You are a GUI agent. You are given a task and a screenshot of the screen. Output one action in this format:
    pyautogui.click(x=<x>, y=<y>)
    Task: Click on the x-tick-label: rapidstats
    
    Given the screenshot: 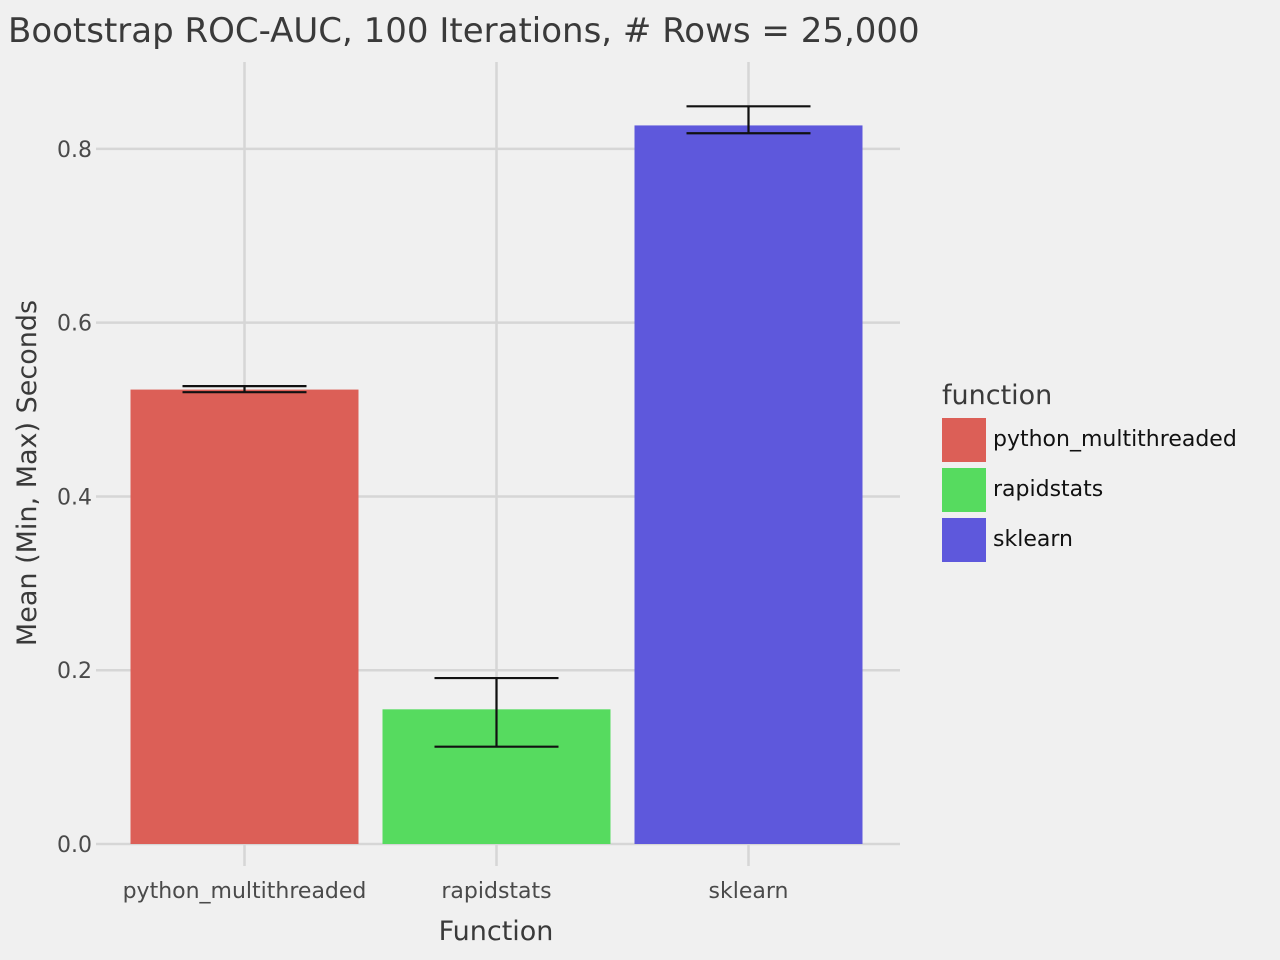 What is the action you would take?
    pyautogui.click(x=496, y=891)
    